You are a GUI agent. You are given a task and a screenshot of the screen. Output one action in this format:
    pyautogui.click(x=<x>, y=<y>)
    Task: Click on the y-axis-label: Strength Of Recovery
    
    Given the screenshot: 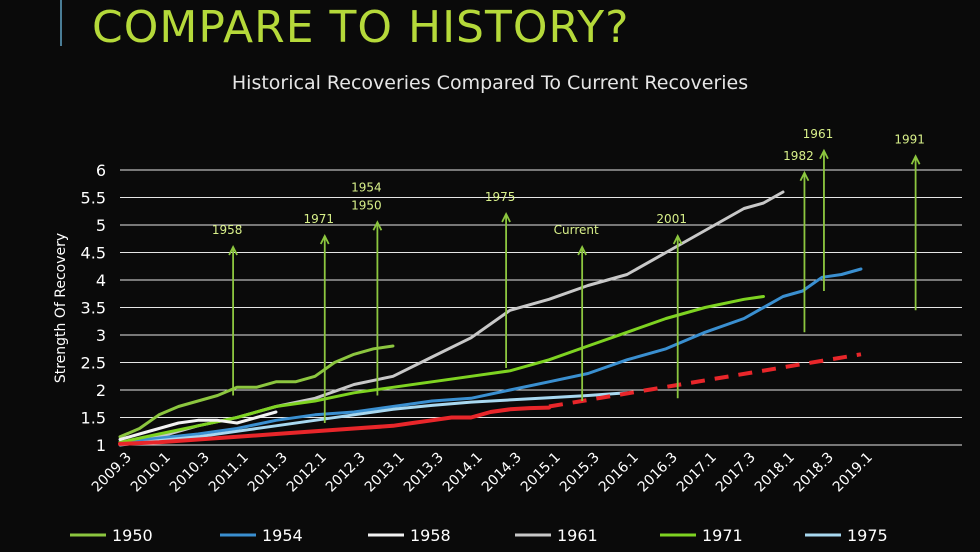 What is the action you would take?
    pyautogui.click(x=61, y=308)
    